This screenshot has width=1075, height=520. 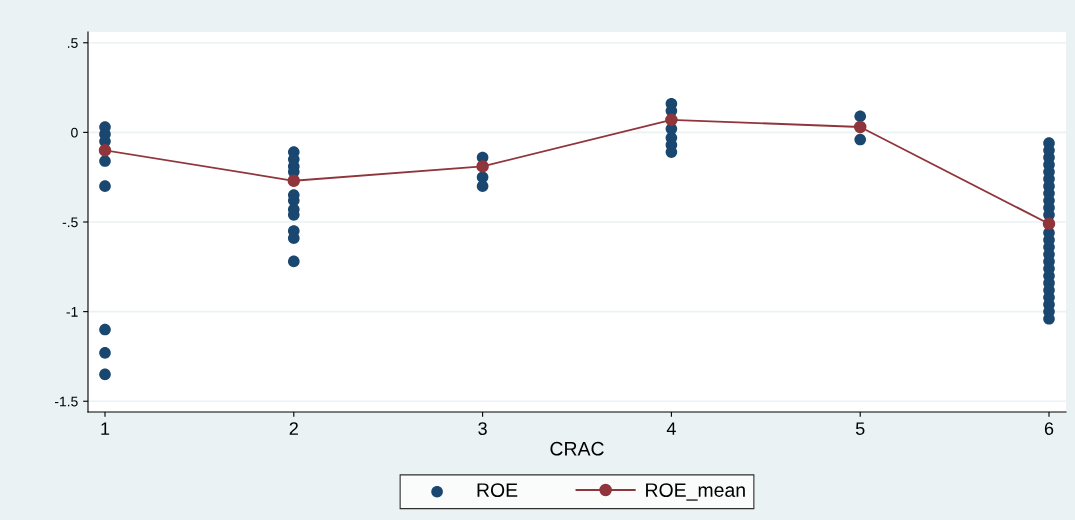 What do you see at coordinates (293, 428) in the screenshot?
I see `x-tick-label: 2` at bounding box center [293, 428].